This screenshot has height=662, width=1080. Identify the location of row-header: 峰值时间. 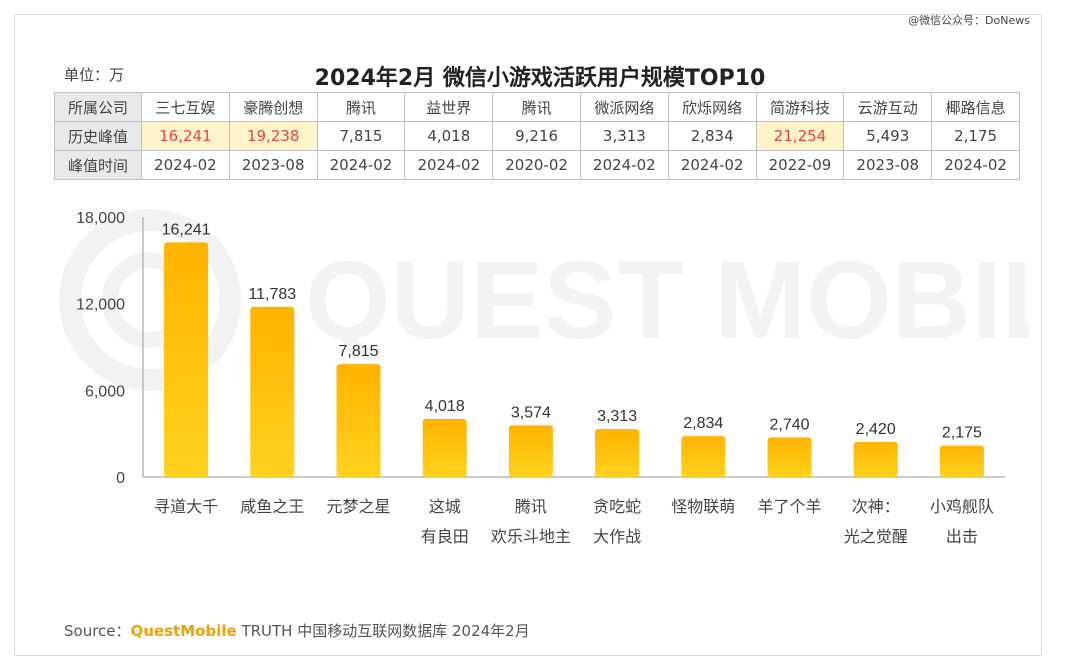
(98, 165).